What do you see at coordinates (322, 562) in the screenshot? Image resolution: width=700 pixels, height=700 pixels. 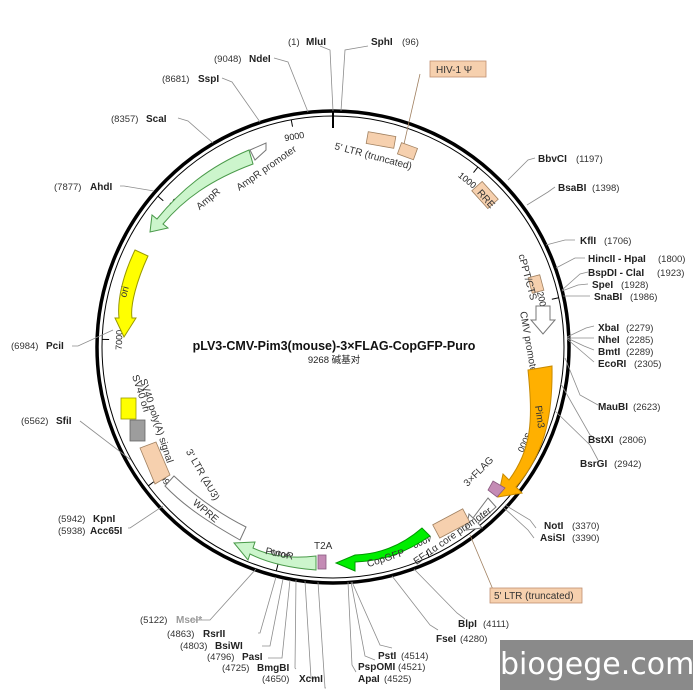 I see `t2a-box` at bounding box center [322, 562].